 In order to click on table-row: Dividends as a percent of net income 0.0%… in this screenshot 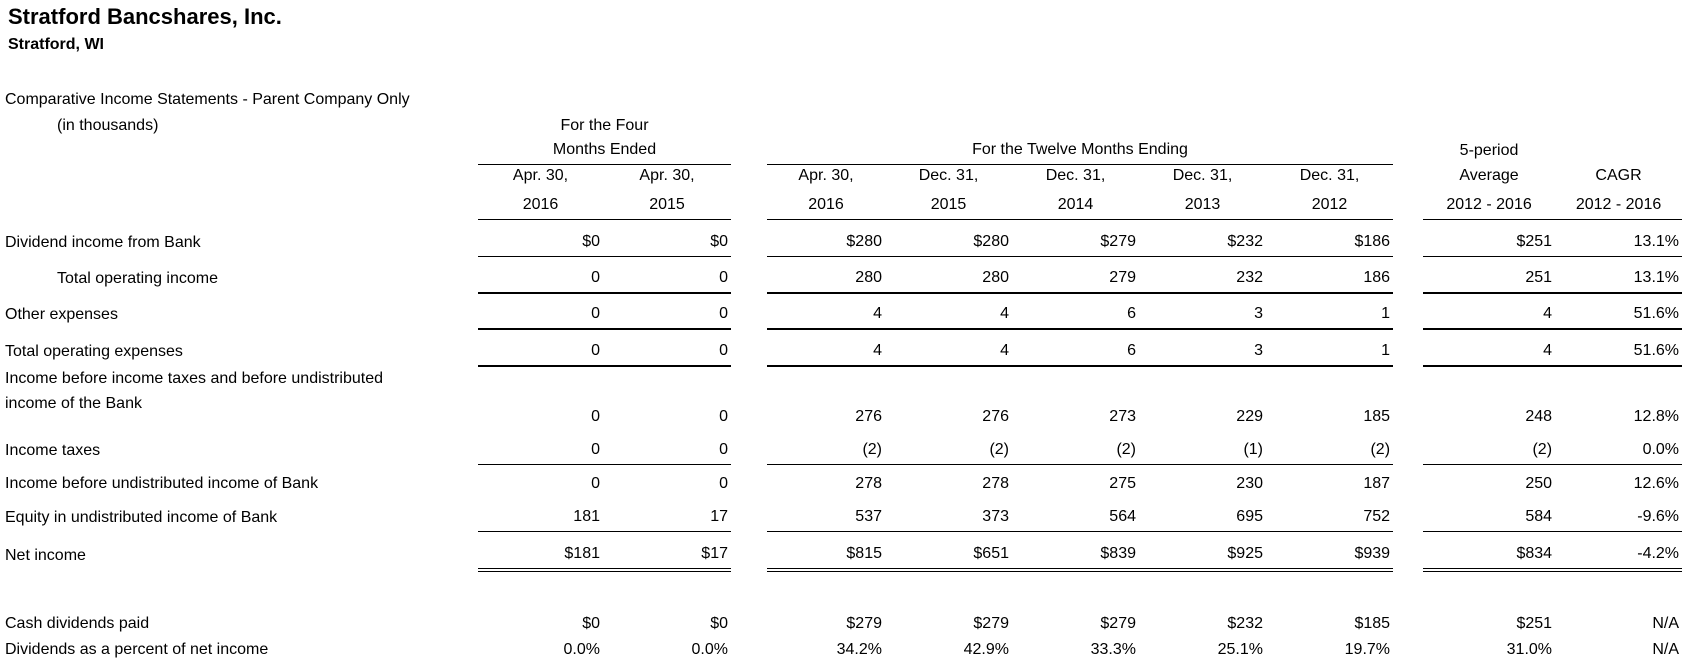, I will do `click(841, 650)`.